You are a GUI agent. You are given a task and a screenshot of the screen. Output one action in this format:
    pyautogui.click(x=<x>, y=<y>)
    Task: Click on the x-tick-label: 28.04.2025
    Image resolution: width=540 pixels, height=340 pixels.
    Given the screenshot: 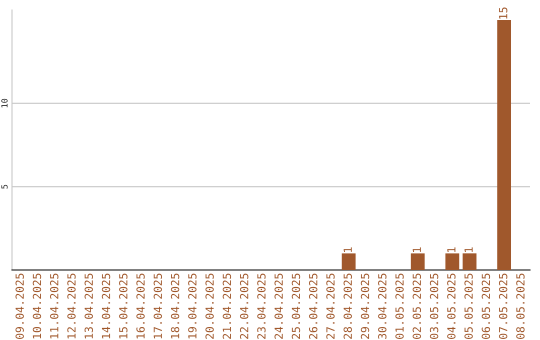 What is the action you would take?
    pyautogui.click(x=348, y=306)
    